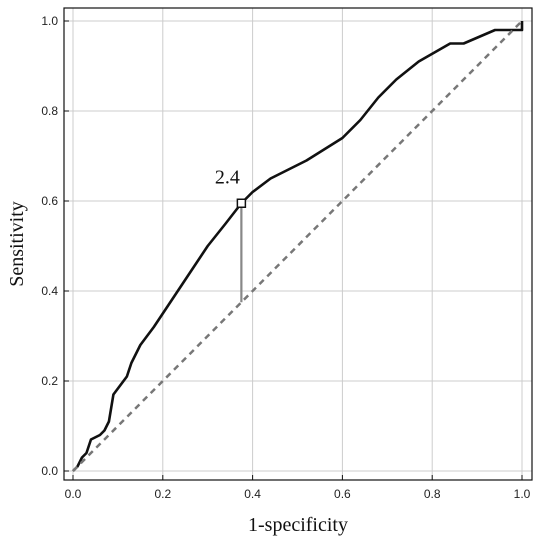 This screenshot has height=548, width=550. I want to click on x-axis-label: 1-specificity, so click(298, 525).